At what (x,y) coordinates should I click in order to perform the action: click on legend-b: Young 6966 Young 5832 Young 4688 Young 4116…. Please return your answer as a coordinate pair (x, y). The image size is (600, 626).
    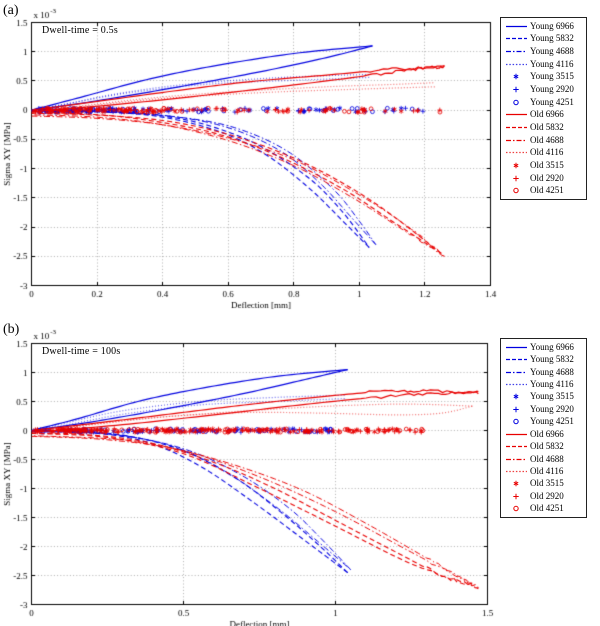
    Looking at the image, I should click on (543, 428).